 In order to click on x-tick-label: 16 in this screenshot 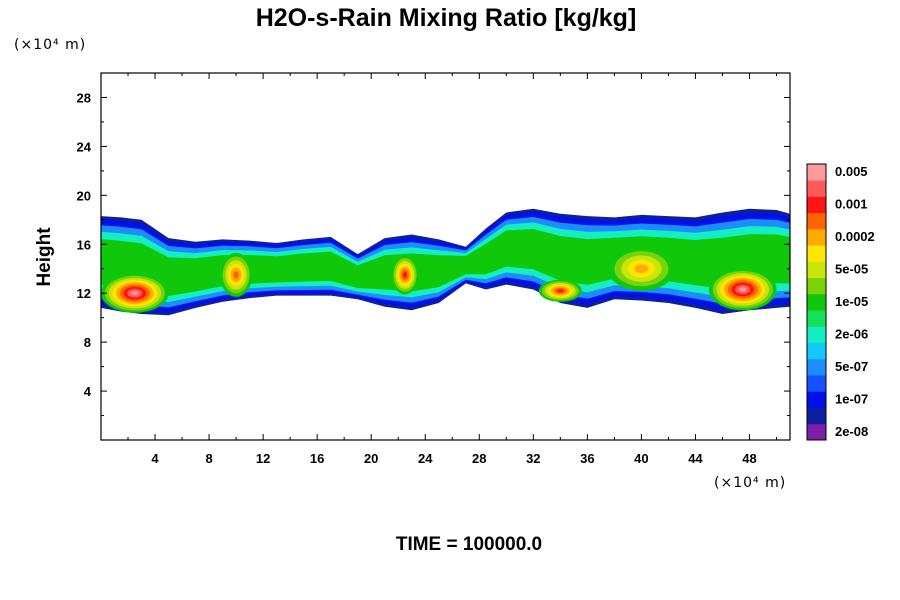, I will do `click(317, 458)`.